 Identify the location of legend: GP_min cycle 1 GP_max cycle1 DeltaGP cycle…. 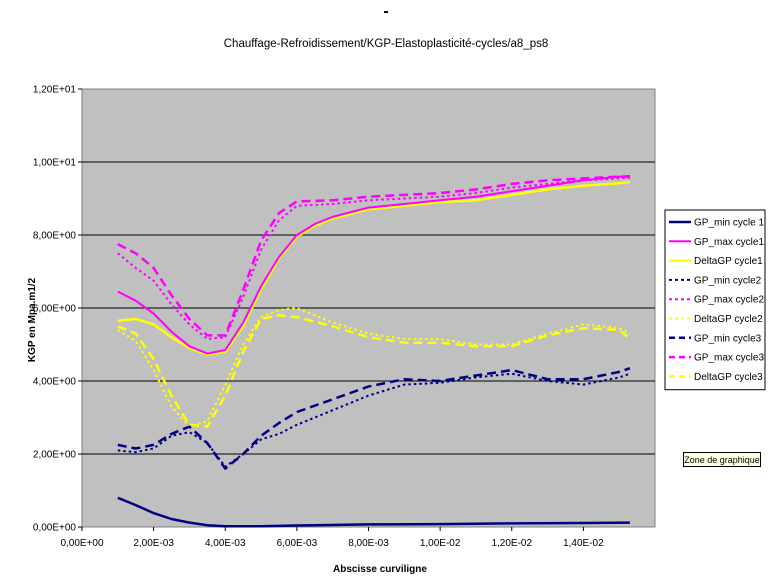
(715, 300).